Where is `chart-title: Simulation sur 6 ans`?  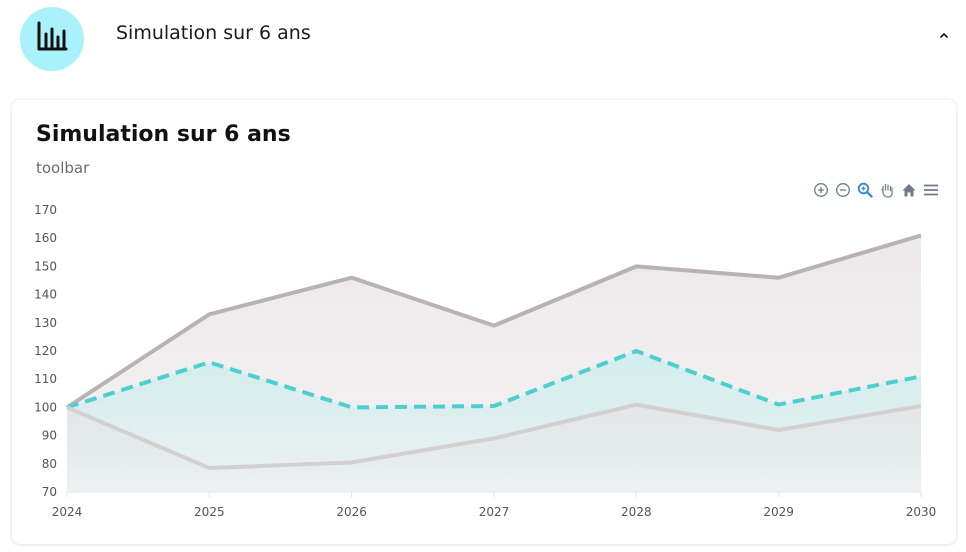 chart-title: Simulation sur 6 ans is located at coordinates (163, 134).